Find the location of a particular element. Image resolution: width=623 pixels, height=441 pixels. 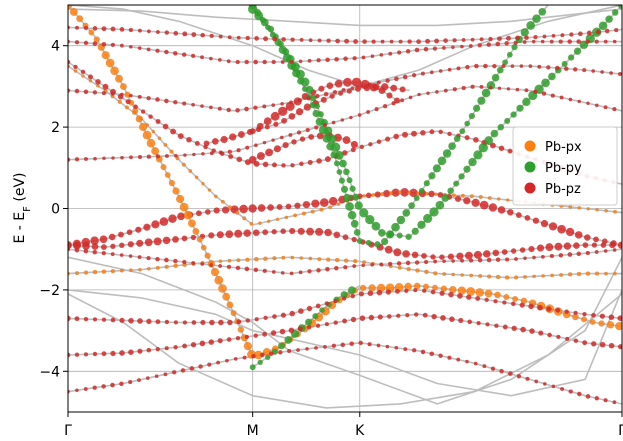

legend-marker-pz is located at coordinates (530, 188).